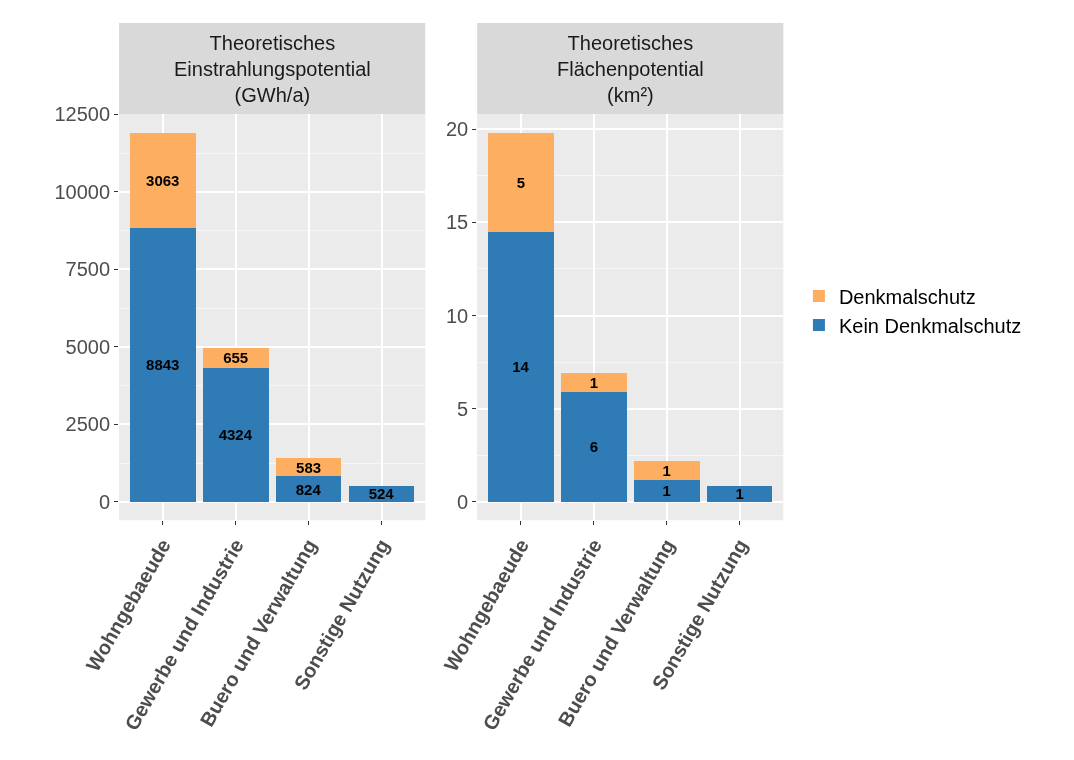 This screenshot has height=760, width=1074. I want to click on data-label: 8843, so click(163, 365).